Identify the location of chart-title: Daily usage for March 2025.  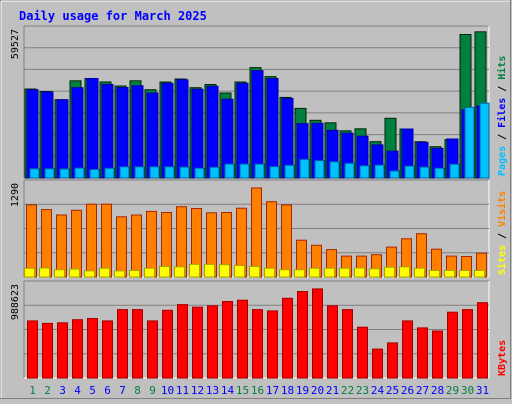
(113, 16).